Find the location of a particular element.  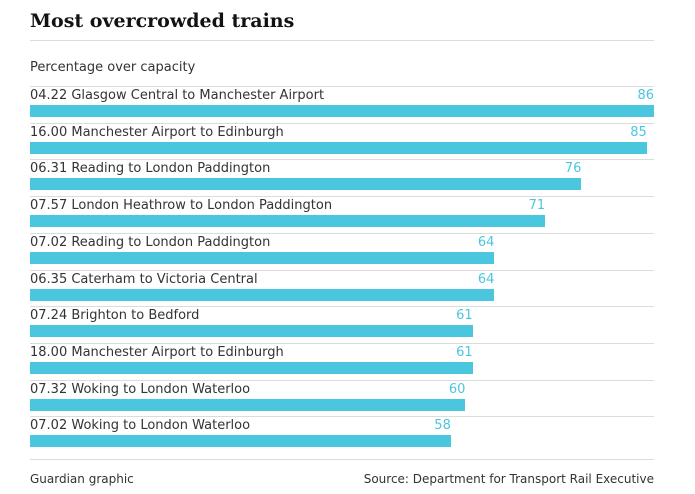

bar-label: 16.00 Manchester Airport to Edinburgh is located at coordinates (157, 132).